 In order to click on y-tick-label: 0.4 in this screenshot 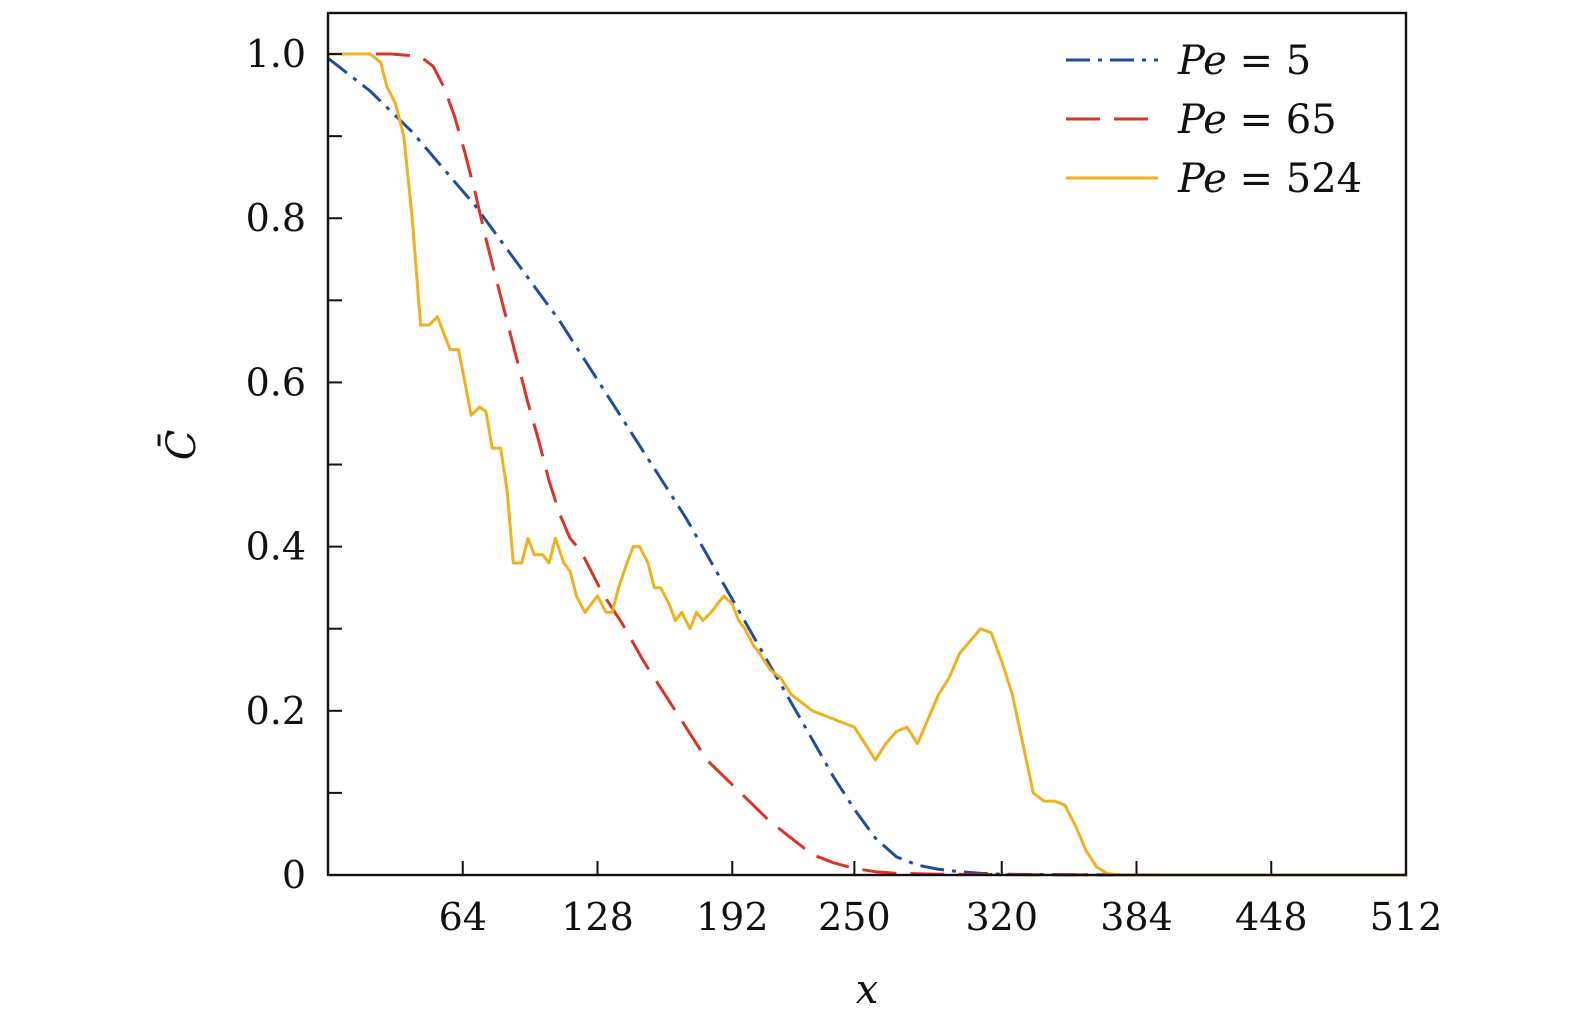, I will do `click(276, 547)`.